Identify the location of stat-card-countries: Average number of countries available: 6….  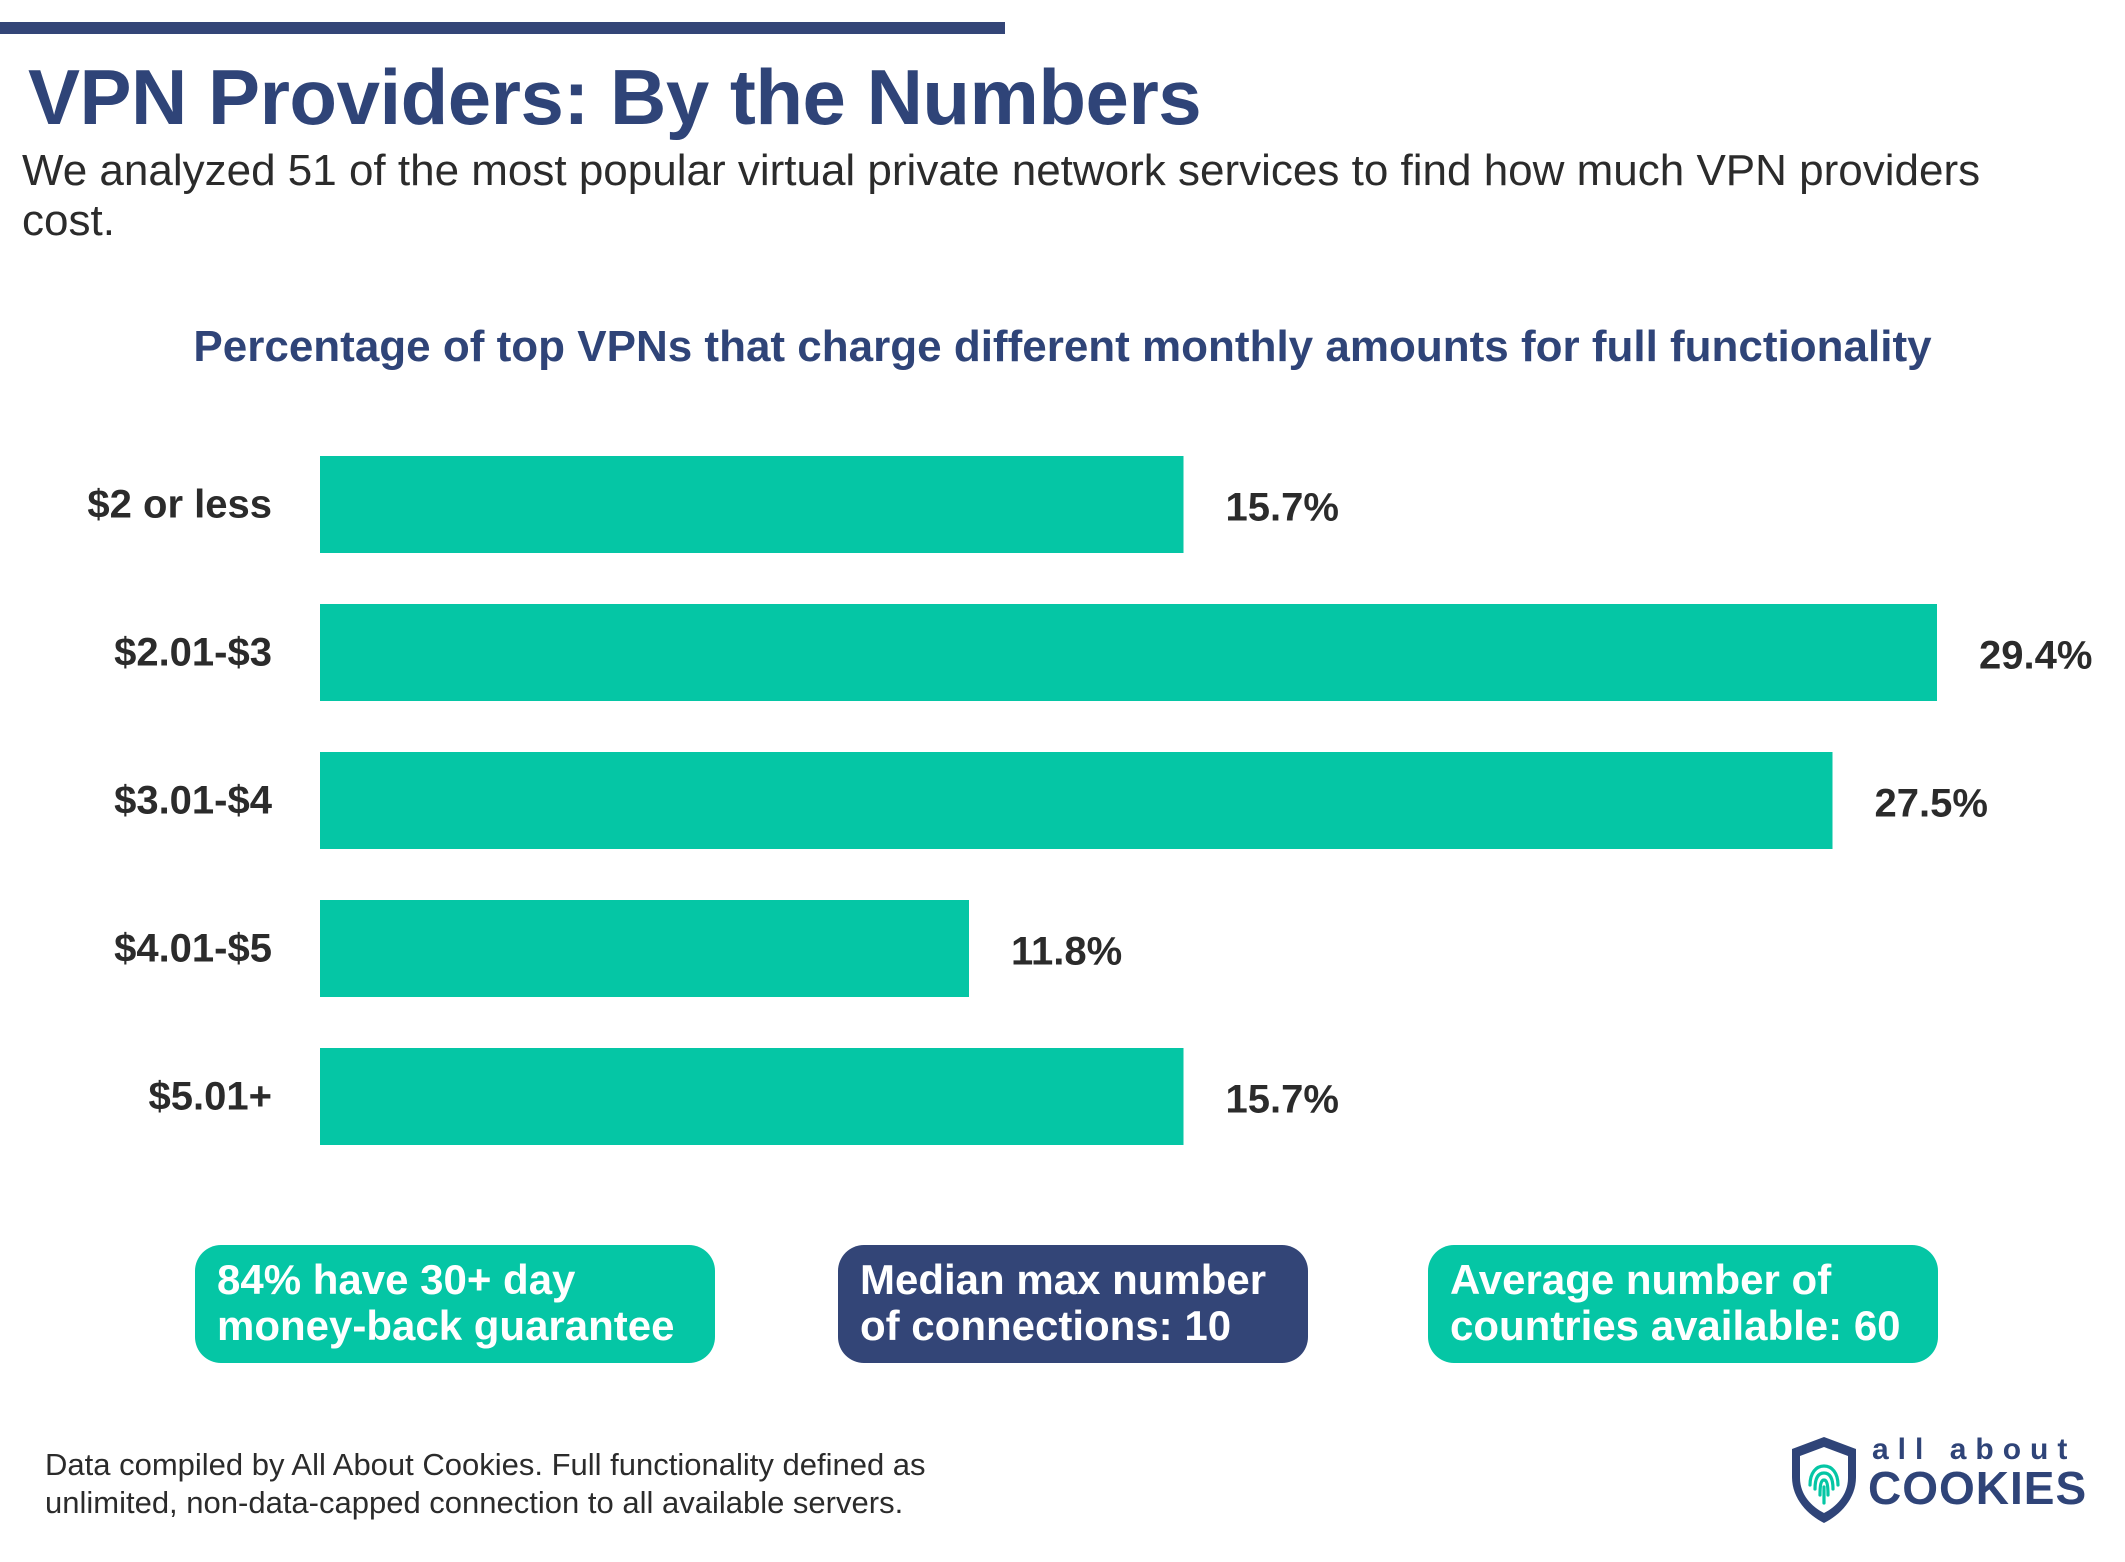
(1683, 1304).